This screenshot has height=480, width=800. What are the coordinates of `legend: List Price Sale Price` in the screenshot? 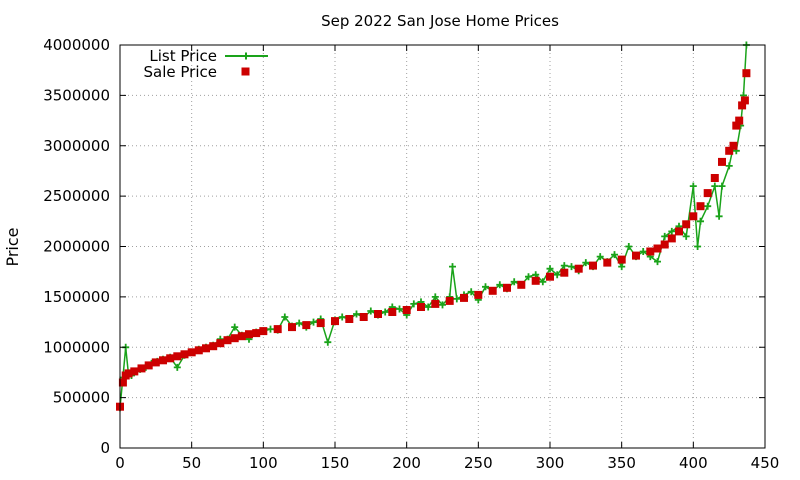 It's located at (206, 64).